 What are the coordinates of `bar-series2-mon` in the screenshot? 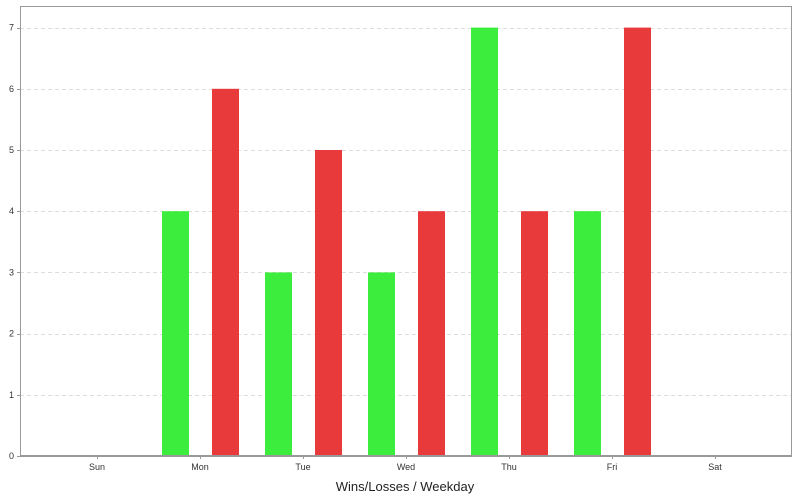 It's located at (225, 272).